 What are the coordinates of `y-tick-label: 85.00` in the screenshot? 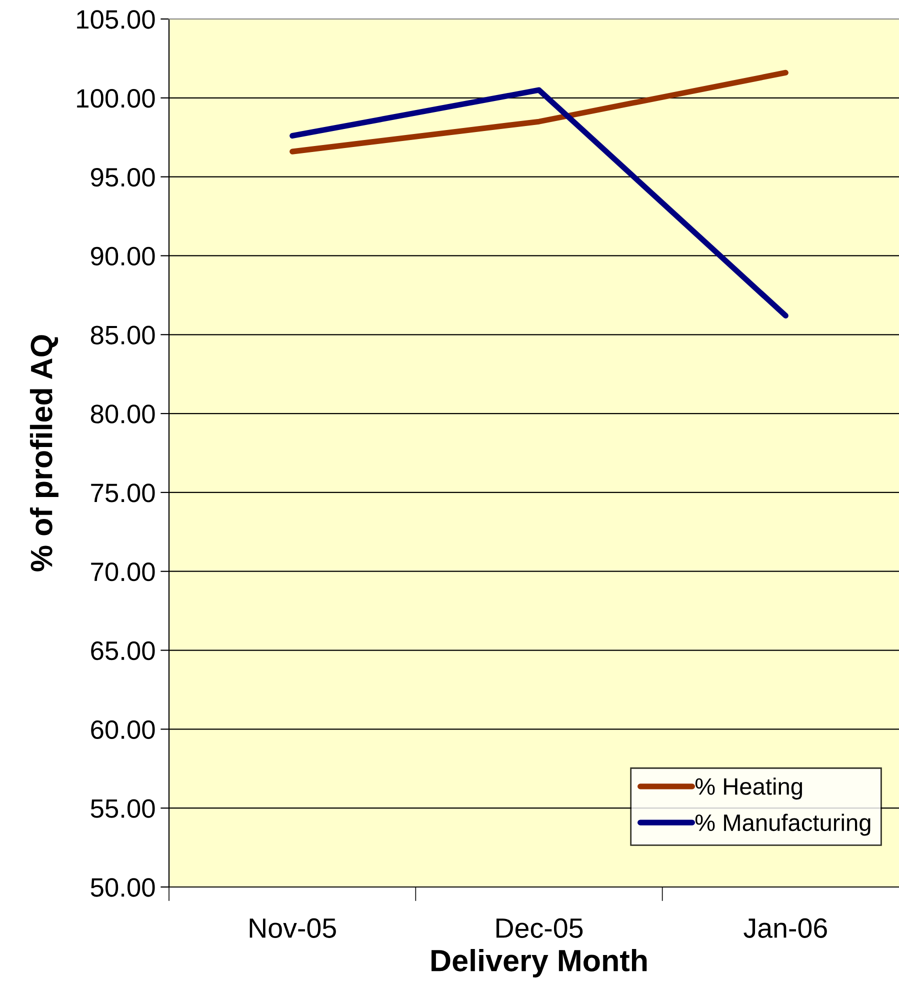 It's located at (122, 335).